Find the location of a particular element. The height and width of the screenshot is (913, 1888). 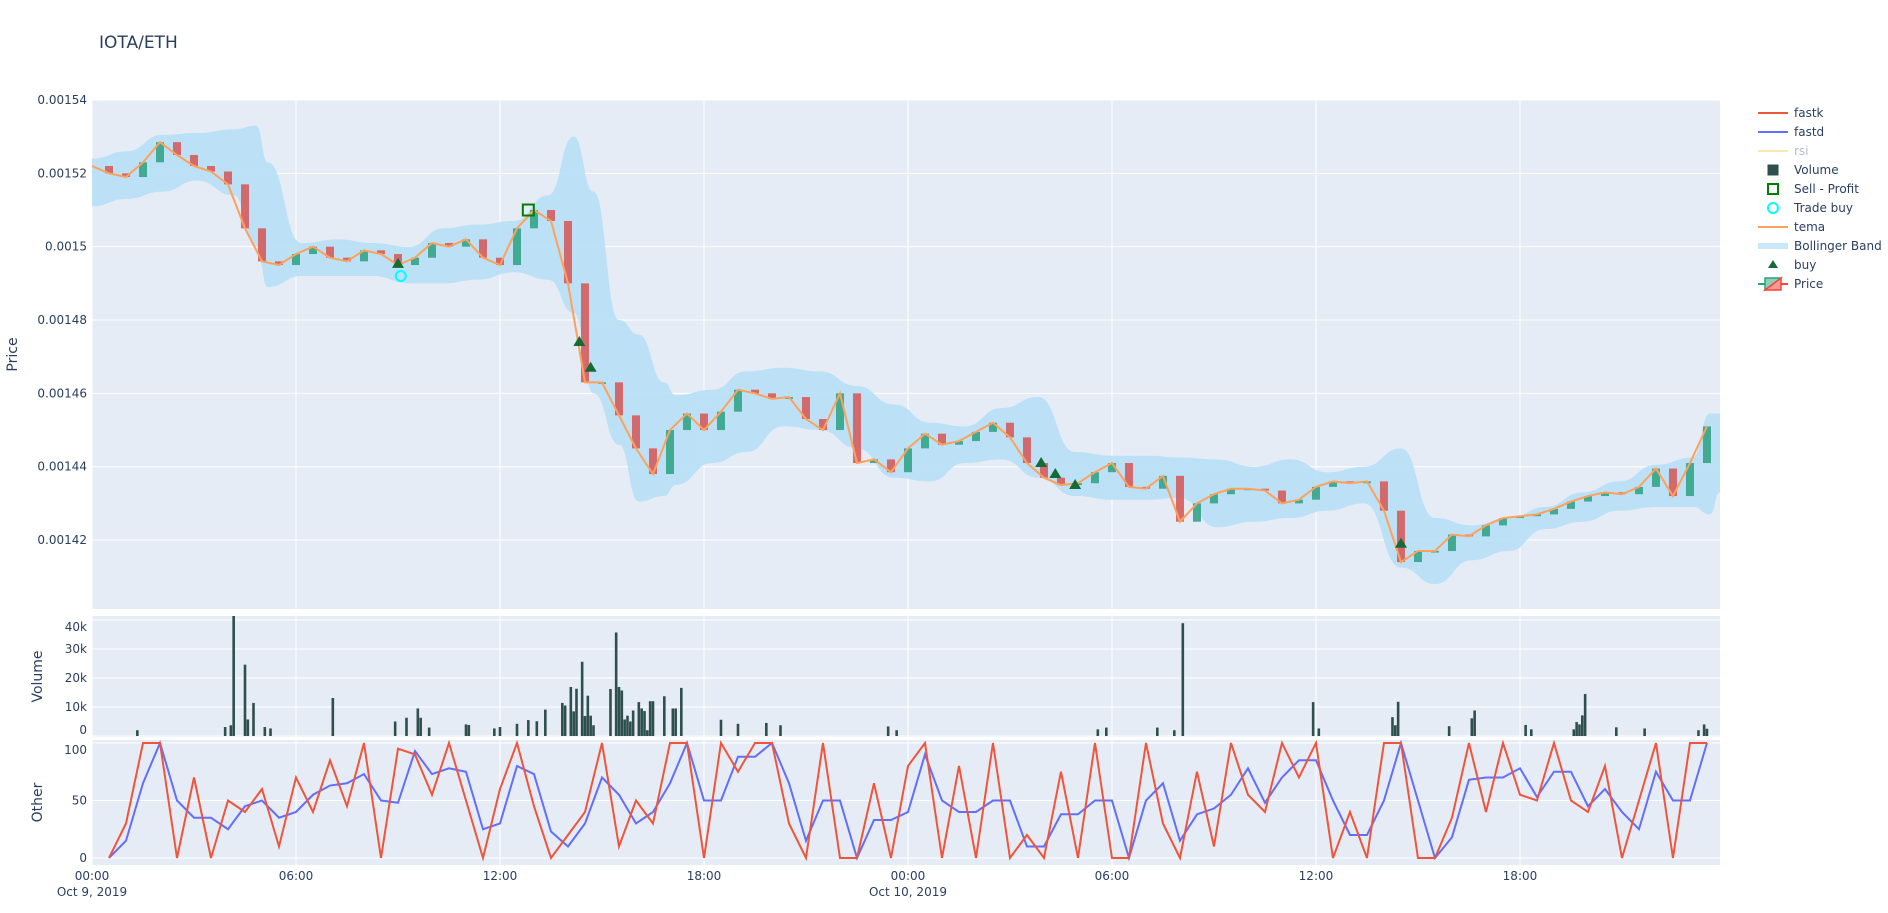

price-ytick-label: 0.00154 is located at coordinates (62, 100).